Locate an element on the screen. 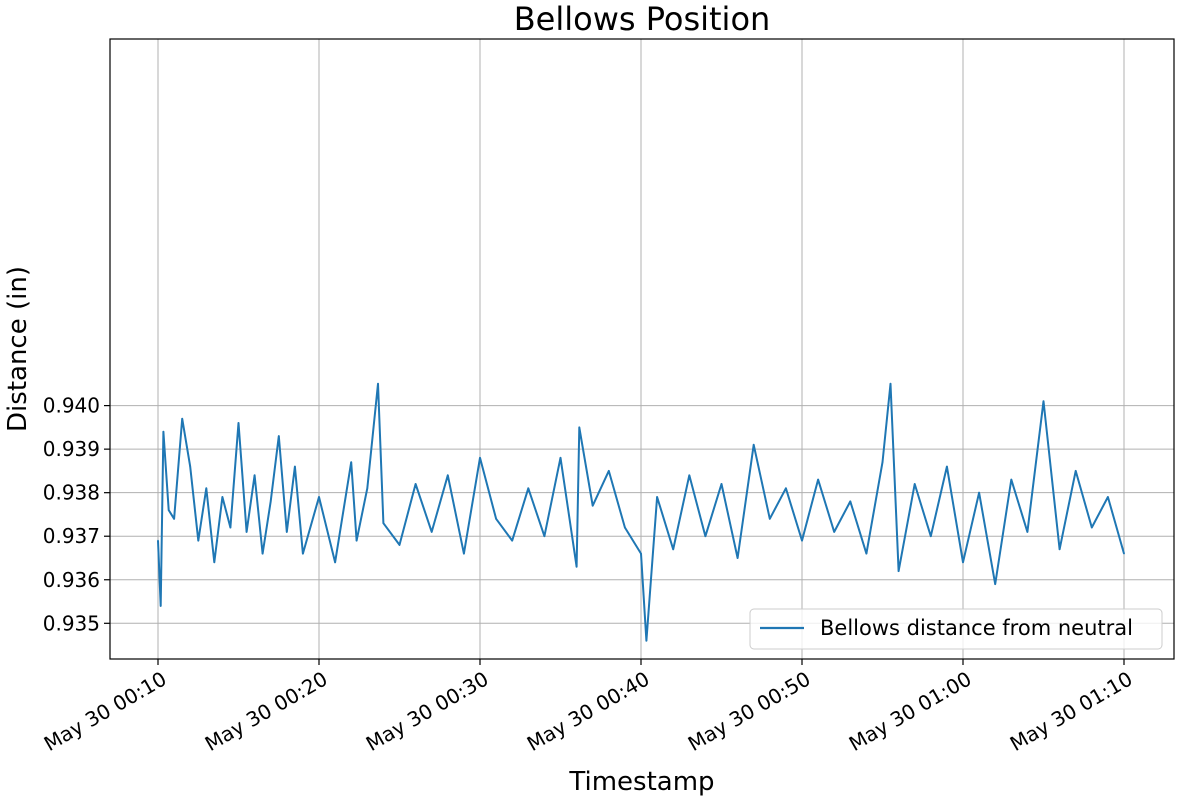  y-axis-label: Distance (in) is located at coordinates (18, 349).